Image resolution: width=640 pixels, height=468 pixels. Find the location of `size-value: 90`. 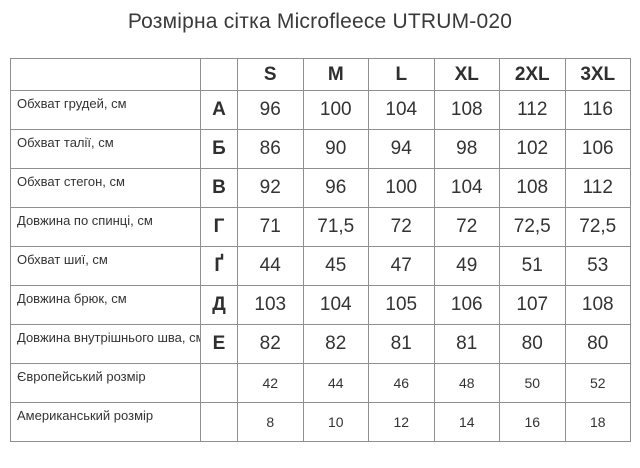

size-value: 90 is located at coordinates (335, 149).